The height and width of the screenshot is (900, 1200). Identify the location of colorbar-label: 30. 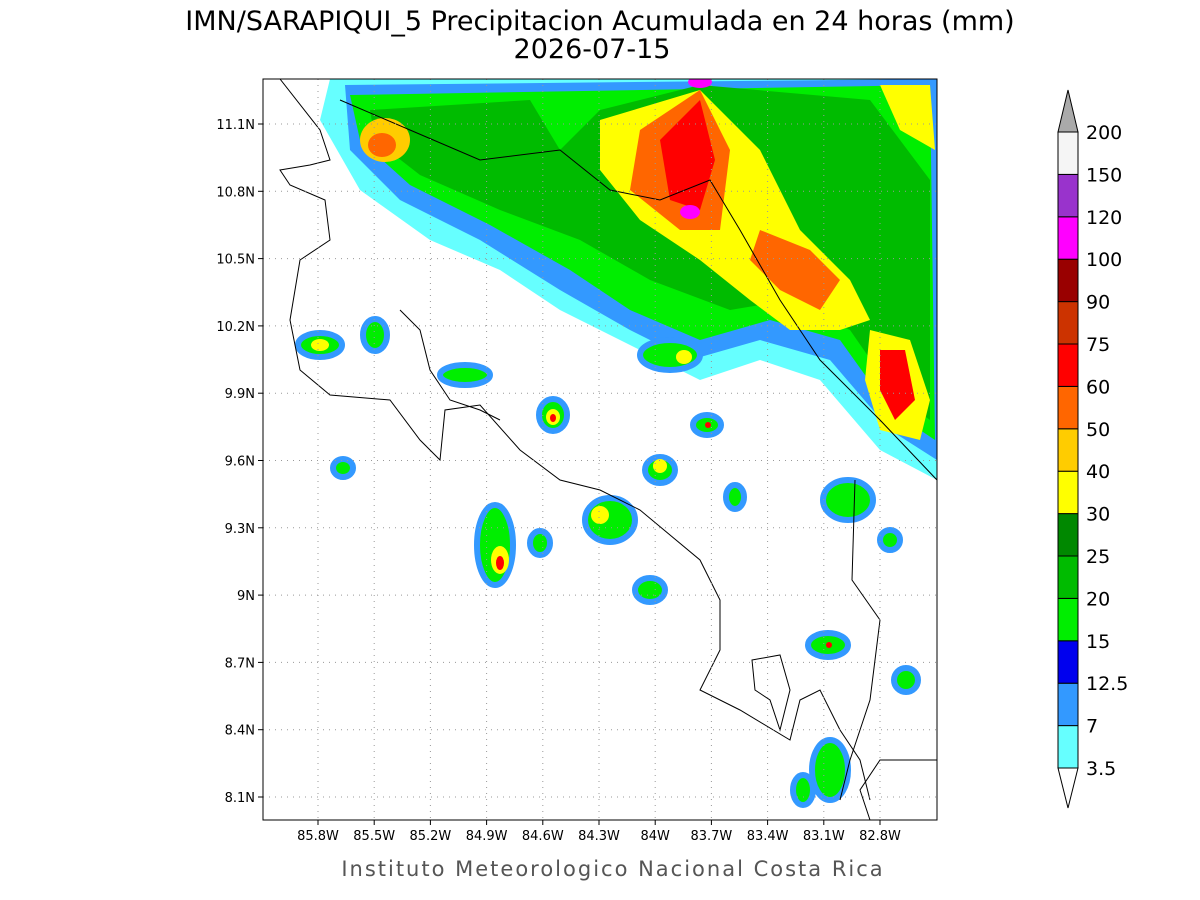
(1098, 515).